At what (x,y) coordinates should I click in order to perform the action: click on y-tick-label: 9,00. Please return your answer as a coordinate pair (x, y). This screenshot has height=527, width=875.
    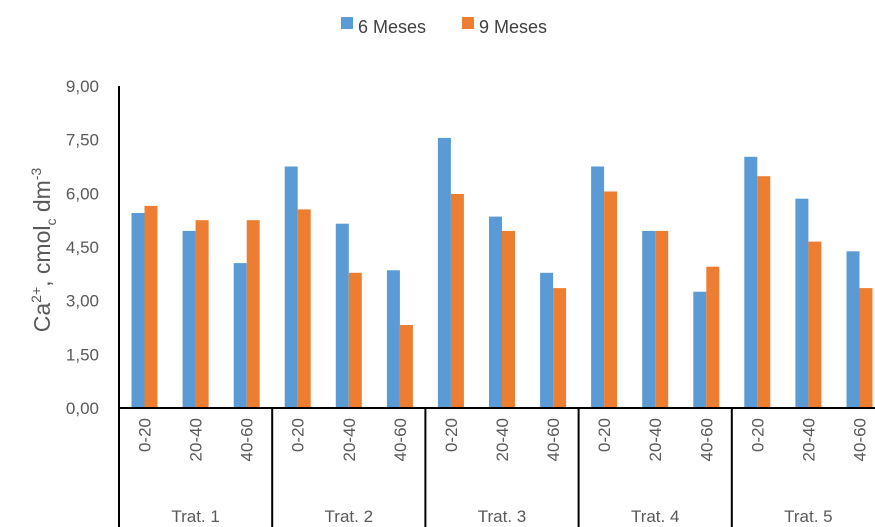
    Looking at the image, I should click on (82, 86).